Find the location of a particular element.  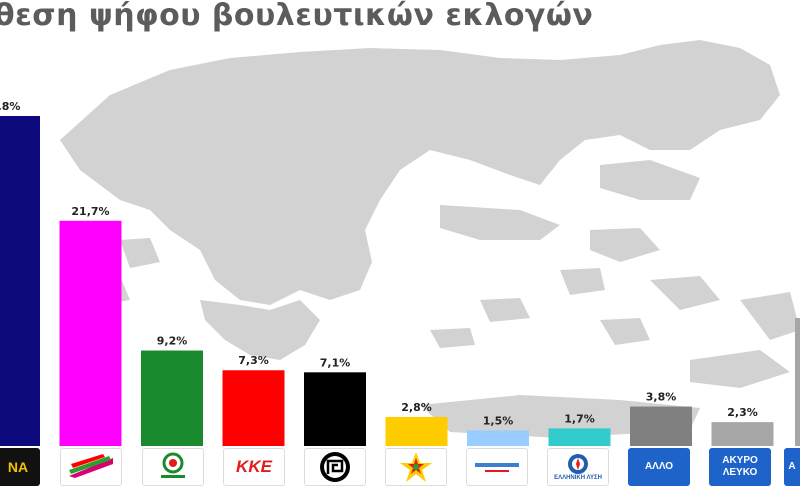

party-logo-7-icon is located at coordinates (497, 467).